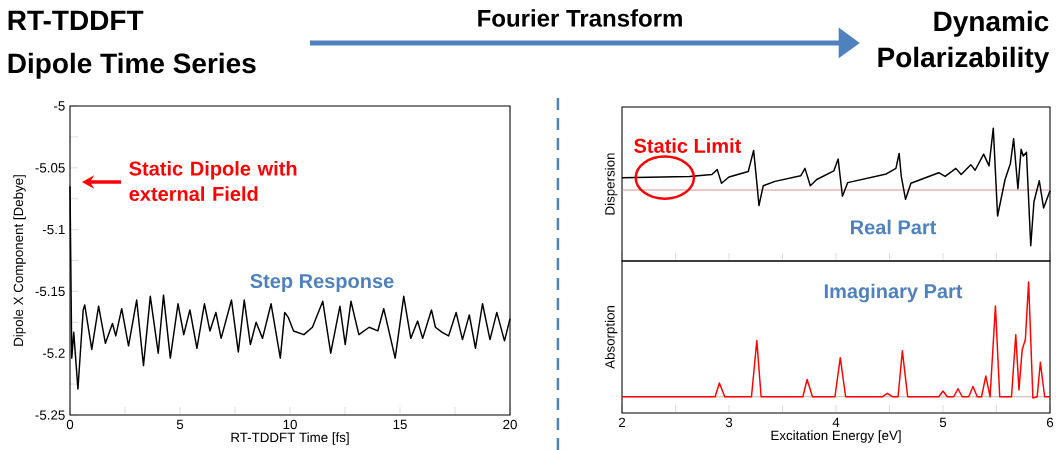 The image size is (1059, 450). What do you see at coordinates (290, 424) in the screenshot?
I see `x-tick-label: 10` at bounding box center [290, 424].